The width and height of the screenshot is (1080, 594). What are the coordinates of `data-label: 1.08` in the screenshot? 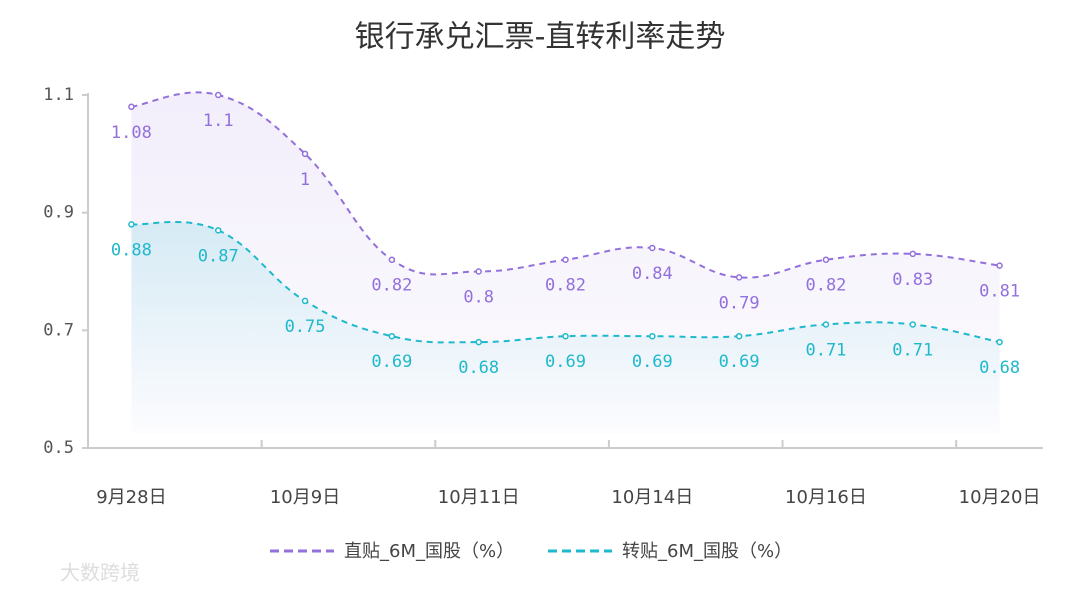 It's located at (131, 133).